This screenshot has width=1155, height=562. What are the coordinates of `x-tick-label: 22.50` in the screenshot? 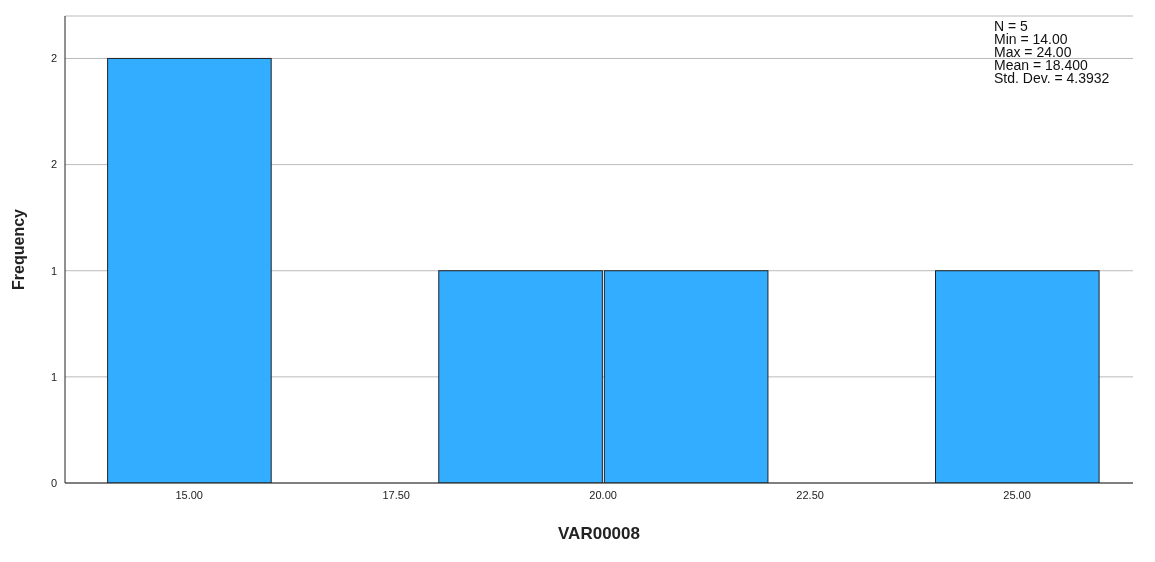 It's located at (810, 494).